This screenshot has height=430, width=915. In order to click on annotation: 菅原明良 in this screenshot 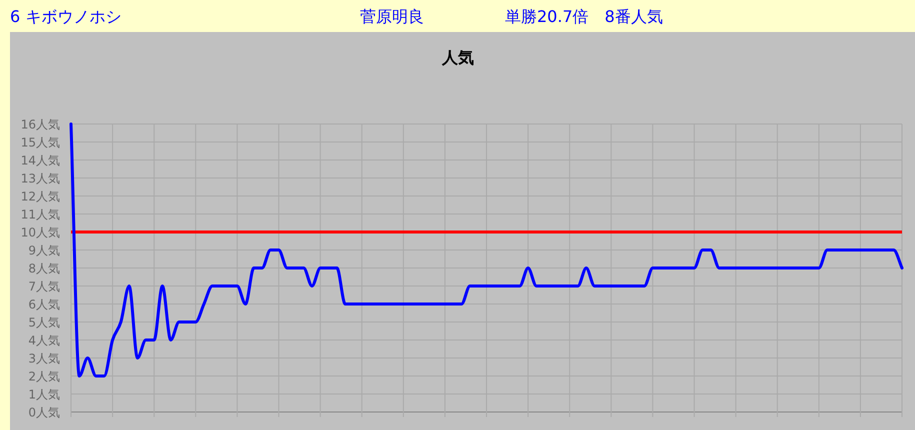, I will do `click(392, 16)`.